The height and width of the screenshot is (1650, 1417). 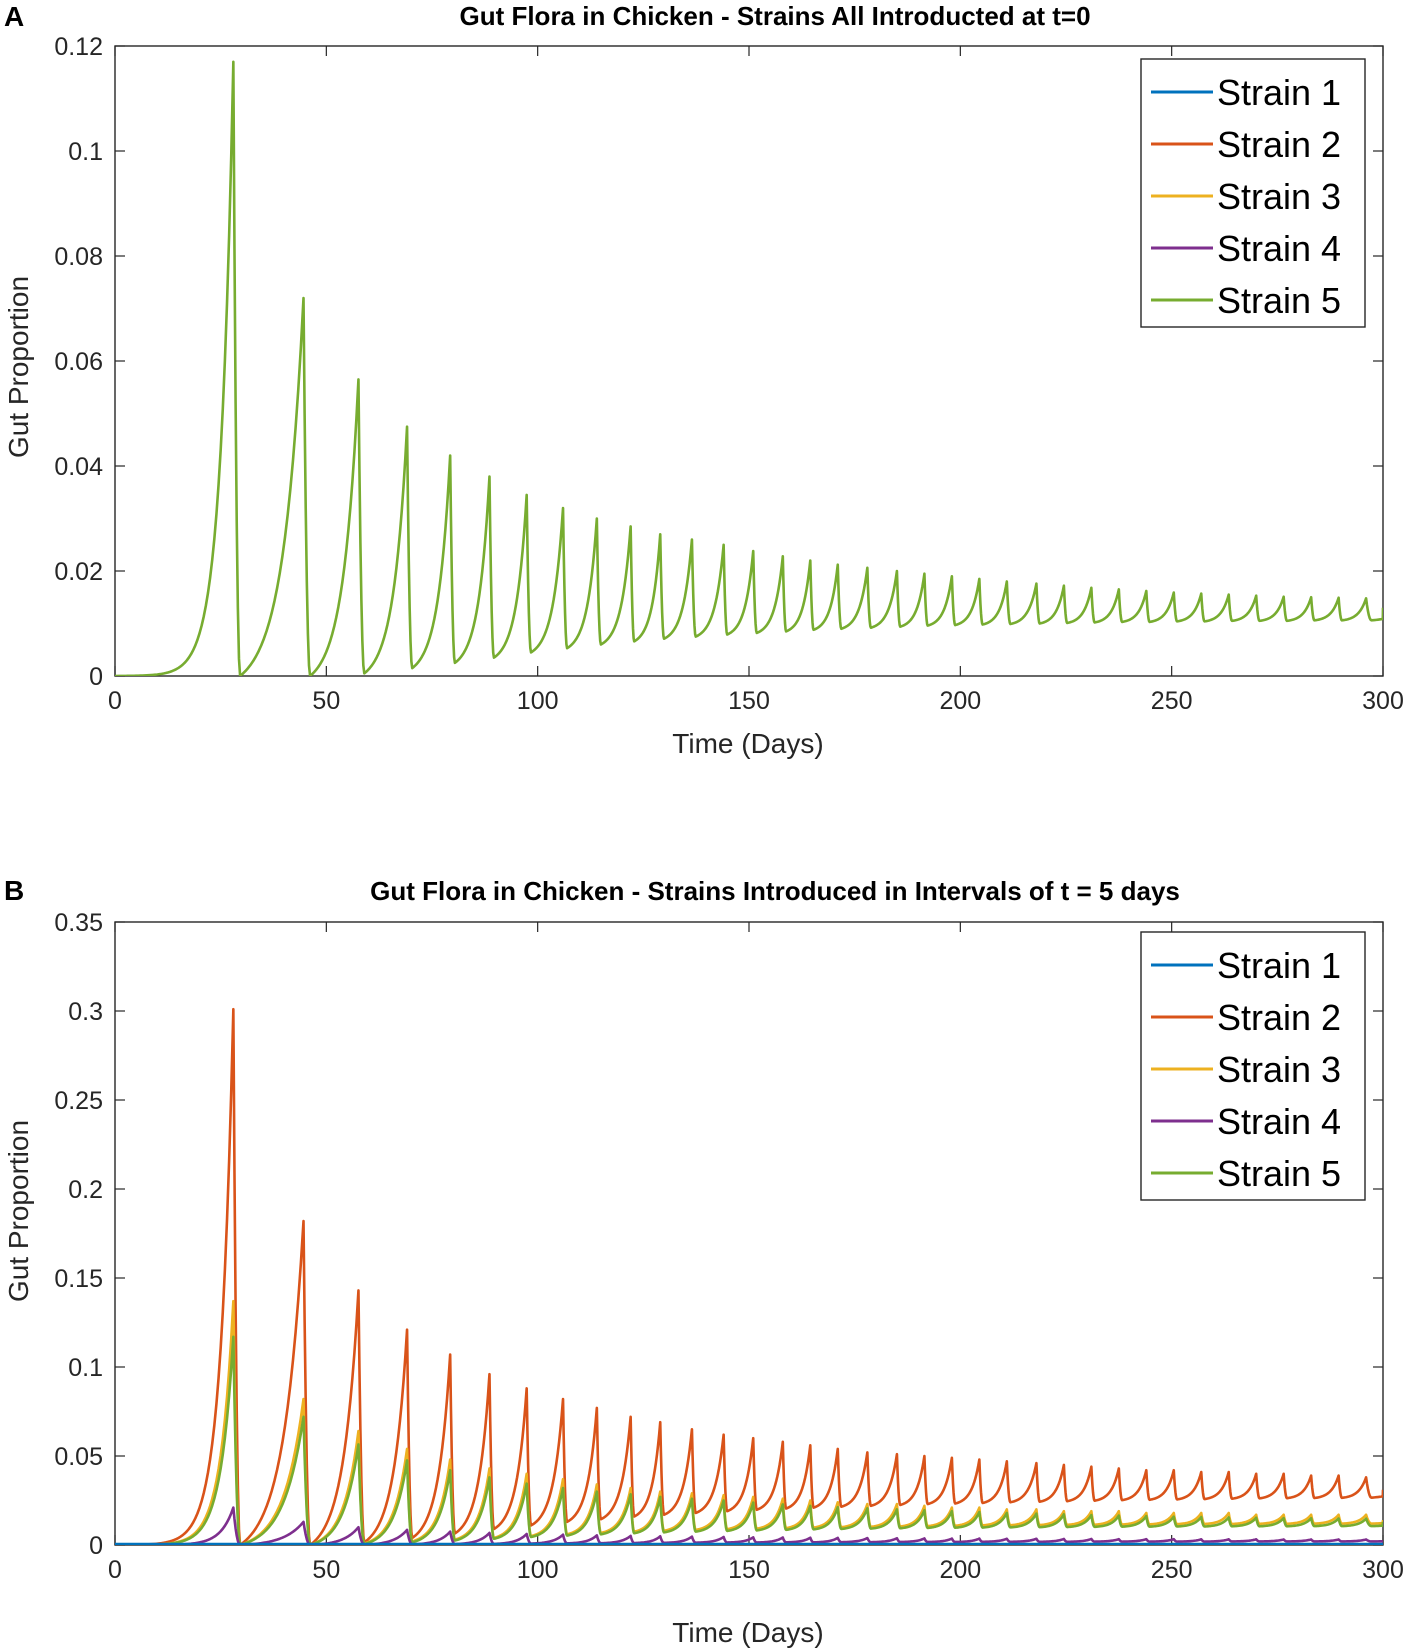 I want to click on y-tick-label-b: 0, so click(x=96, y=1546).